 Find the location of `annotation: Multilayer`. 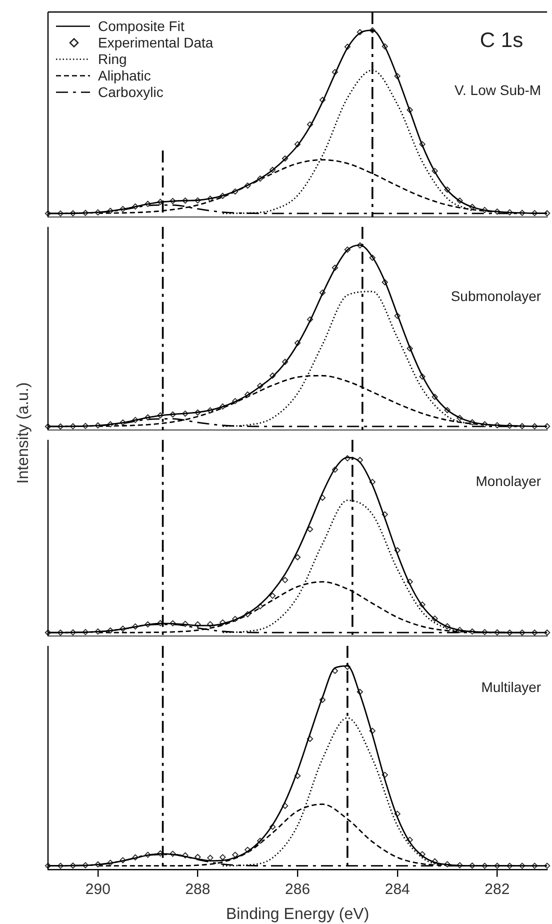

annotation: Multilayer is located at coordinates (511, 686).